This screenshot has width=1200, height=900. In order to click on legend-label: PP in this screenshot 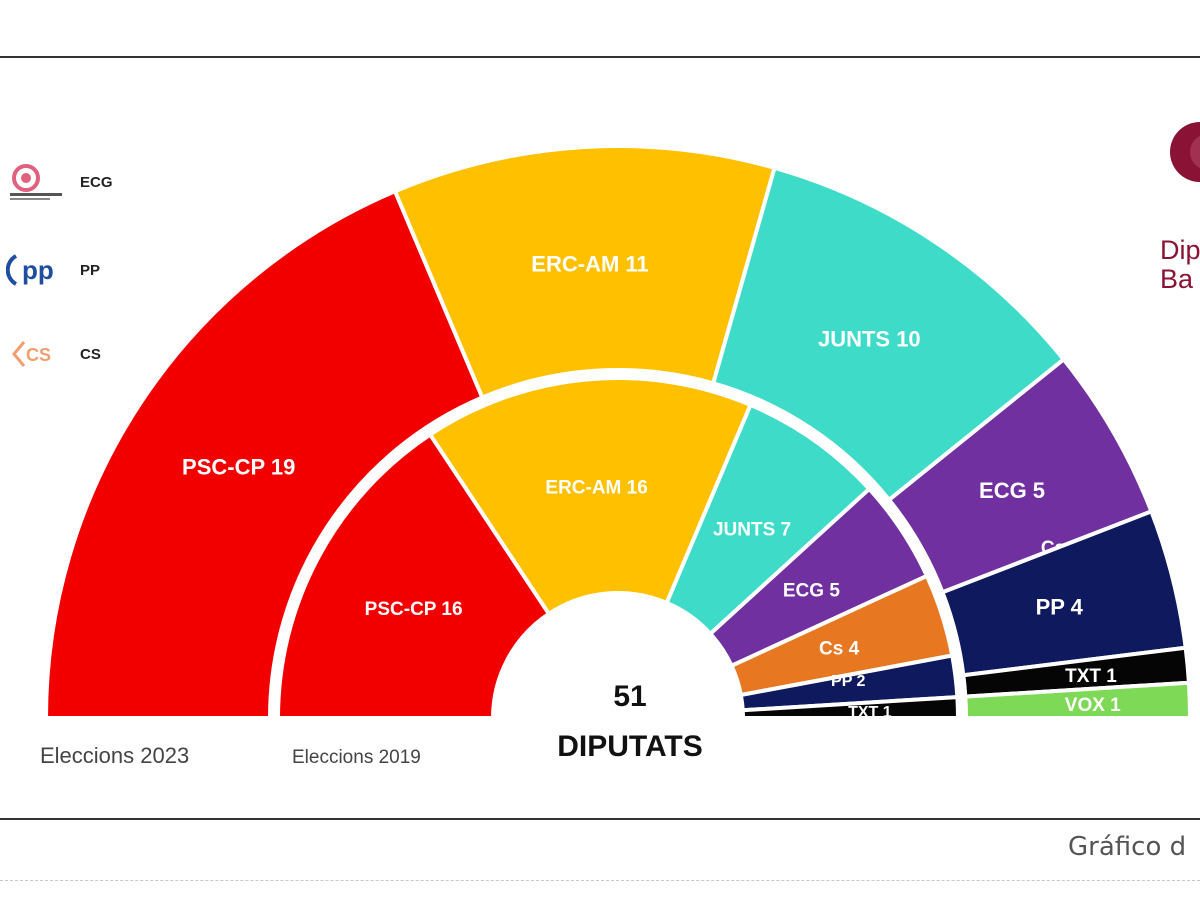, I will do `click(90, 270)`.